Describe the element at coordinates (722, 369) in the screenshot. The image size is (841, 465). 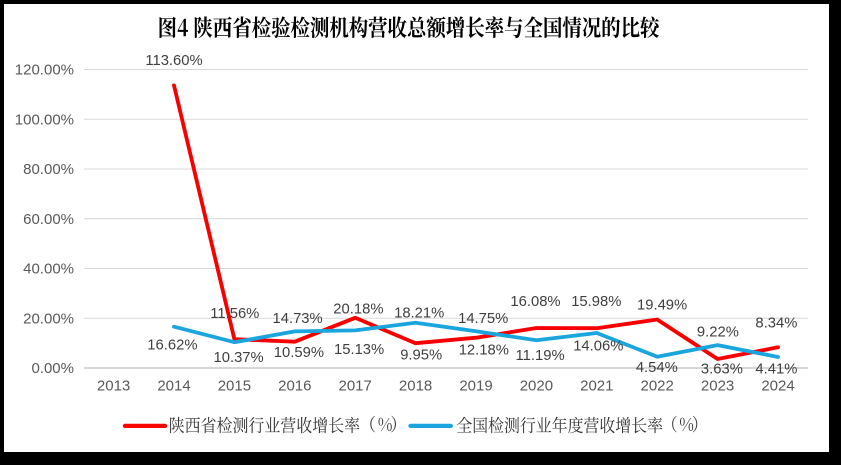
I see `svg-text: 3.63%` at that location.